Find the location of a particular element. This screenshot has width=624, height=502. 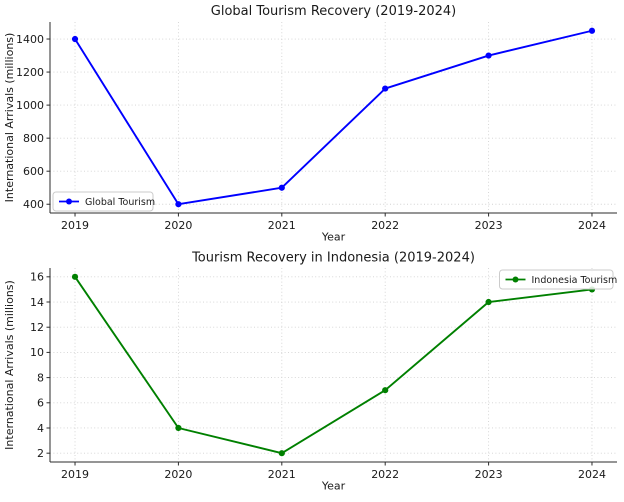

y-tick-label: 1200 is located at coordinates (30, 72).